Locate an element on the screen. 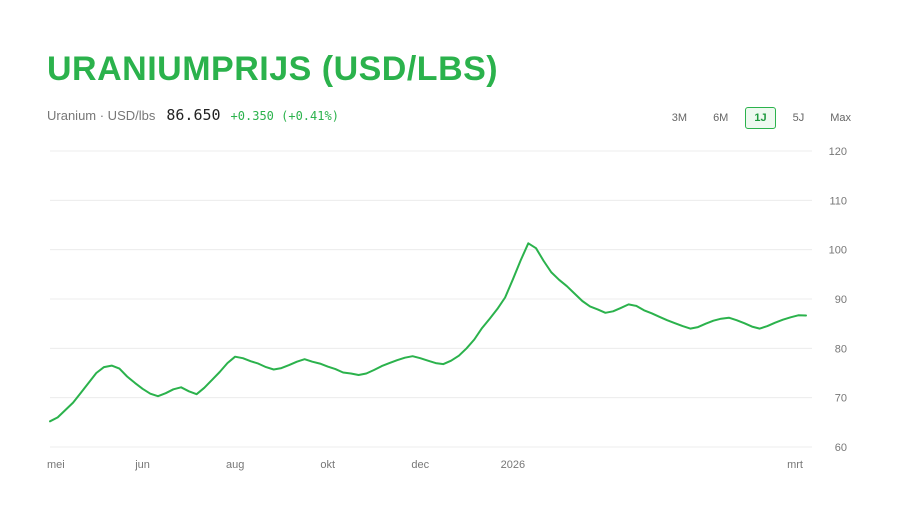 The image size is (900, 525). x-tick-label: 2026 is located at coordinates (513, 465).